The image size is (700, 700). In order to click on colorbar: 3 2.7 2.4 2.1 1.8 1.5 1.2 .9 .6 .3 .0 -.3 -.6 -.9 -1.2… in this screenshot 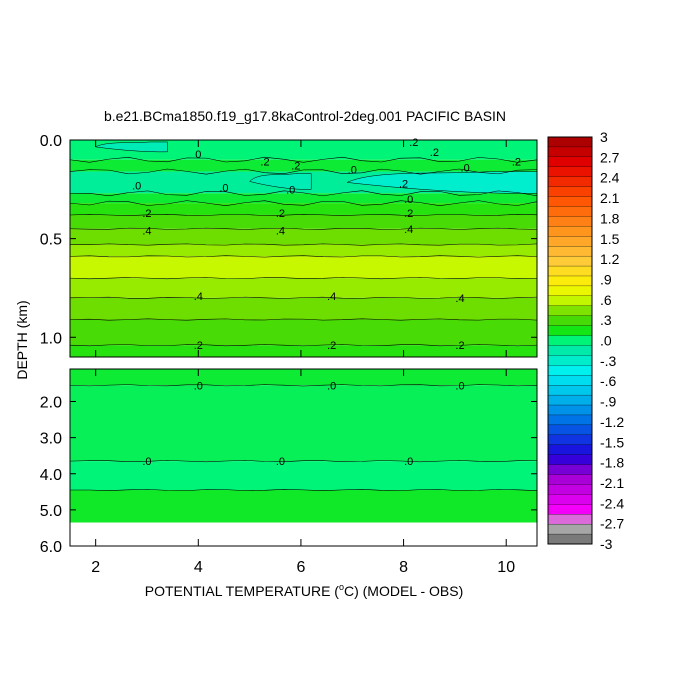, I will do `click(585, 340)`.